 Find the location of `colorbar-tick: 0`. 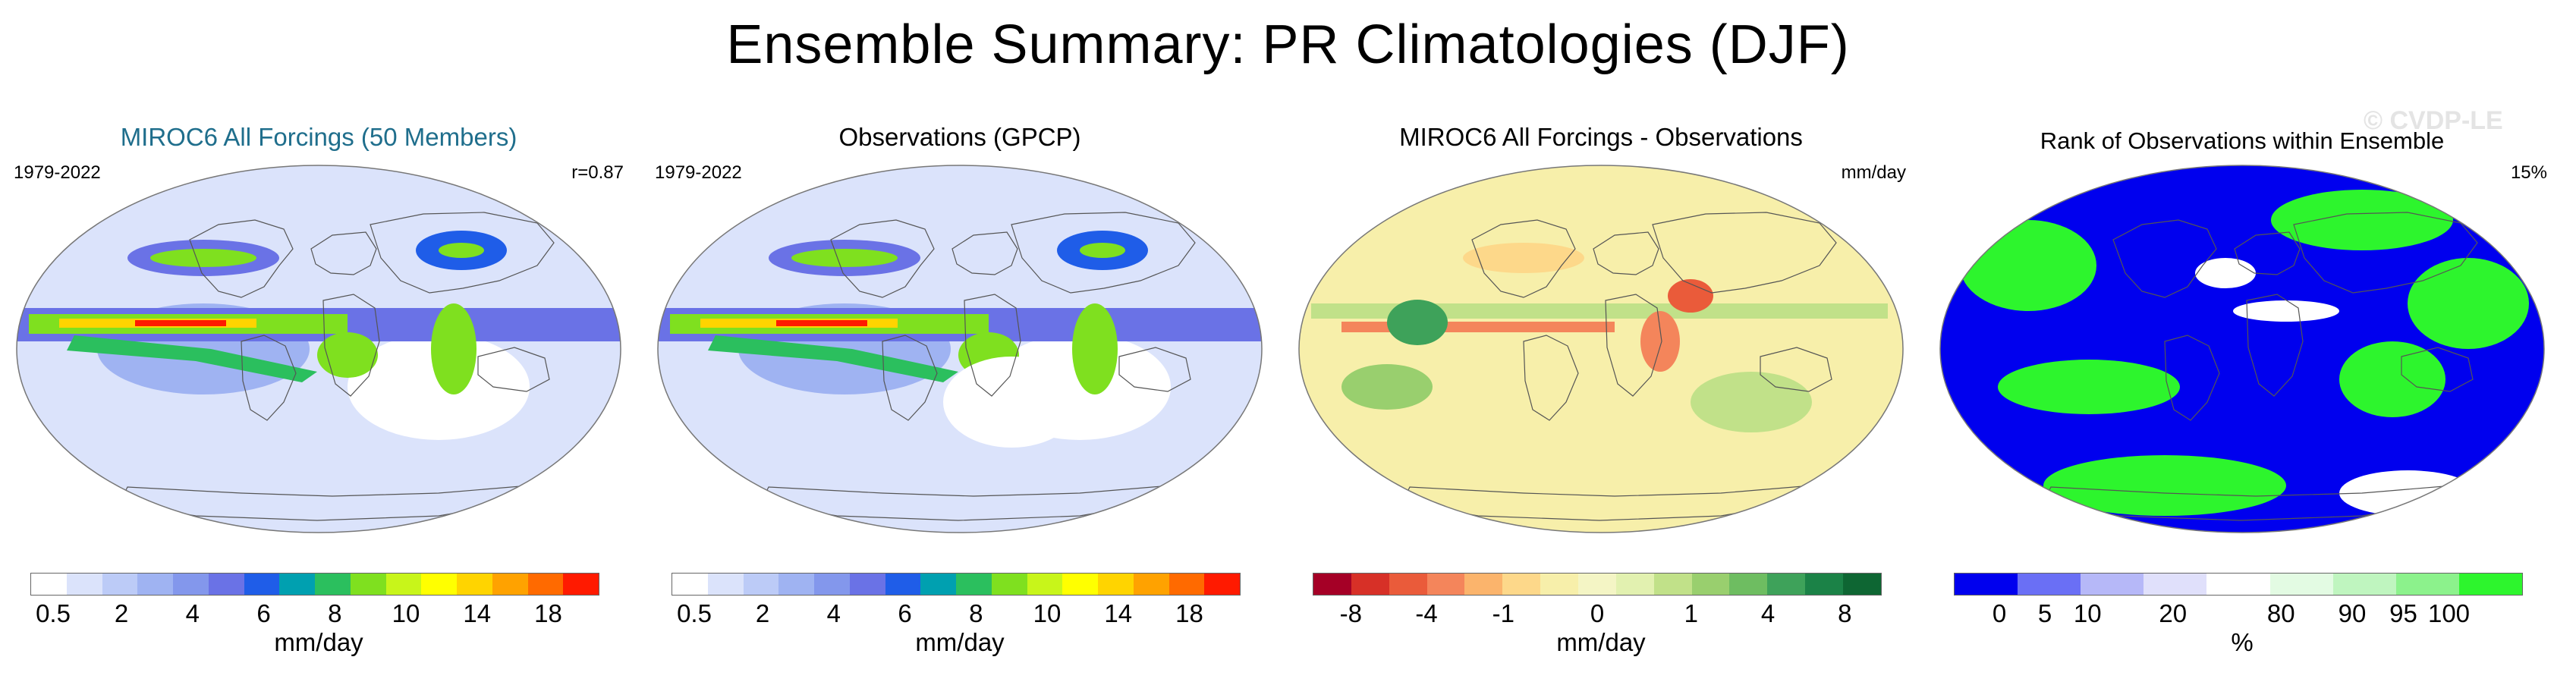

colorbar-tick: 0 is located at coordinates (1999, 613).